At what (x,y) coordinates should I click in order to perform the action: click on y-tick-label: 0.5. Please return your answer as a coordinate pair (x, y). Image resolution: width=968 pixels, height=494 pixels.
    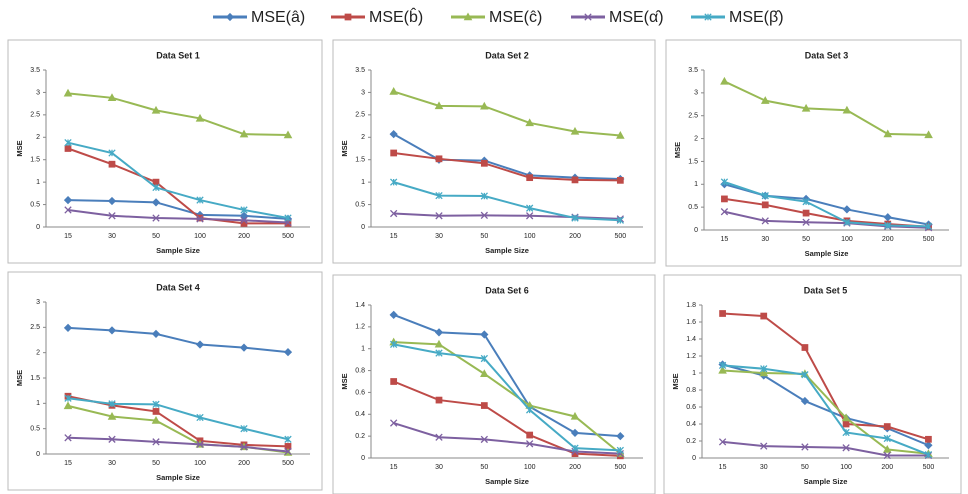
    Looking at the image, I should click on (35, 429).